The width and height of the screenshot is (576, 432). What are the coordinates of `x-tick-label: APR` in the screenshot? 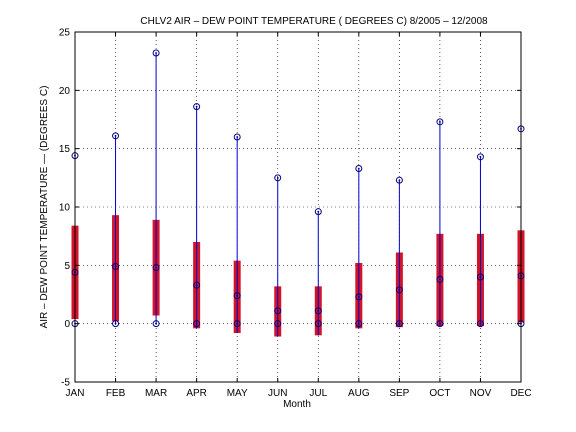 It's located at (196, 393).